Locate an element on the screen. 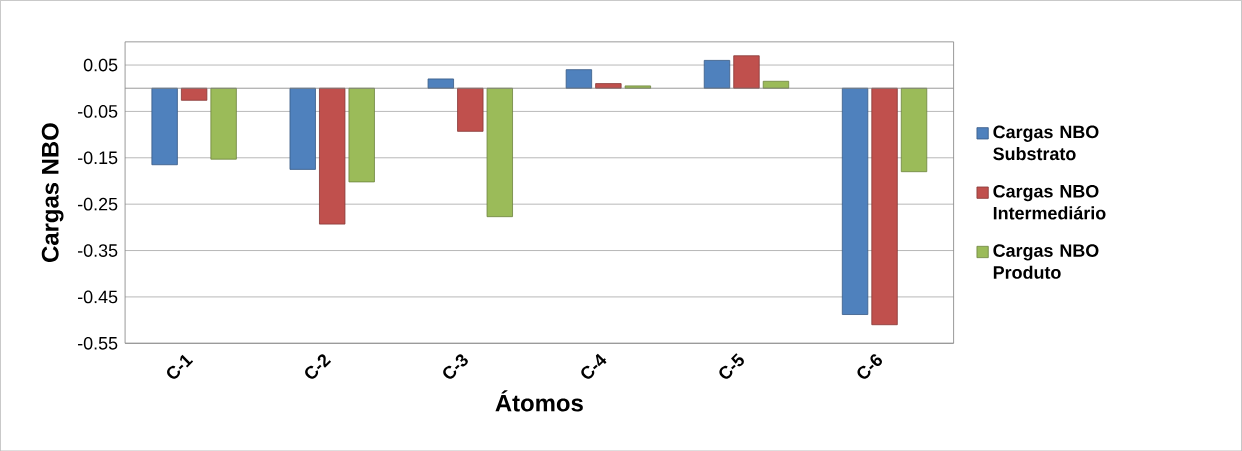 Image resolution: width=1242 pixels, height=451 pixels. legend-label: Cargas NBO Intermediário is located at coordinates (1049, 202).